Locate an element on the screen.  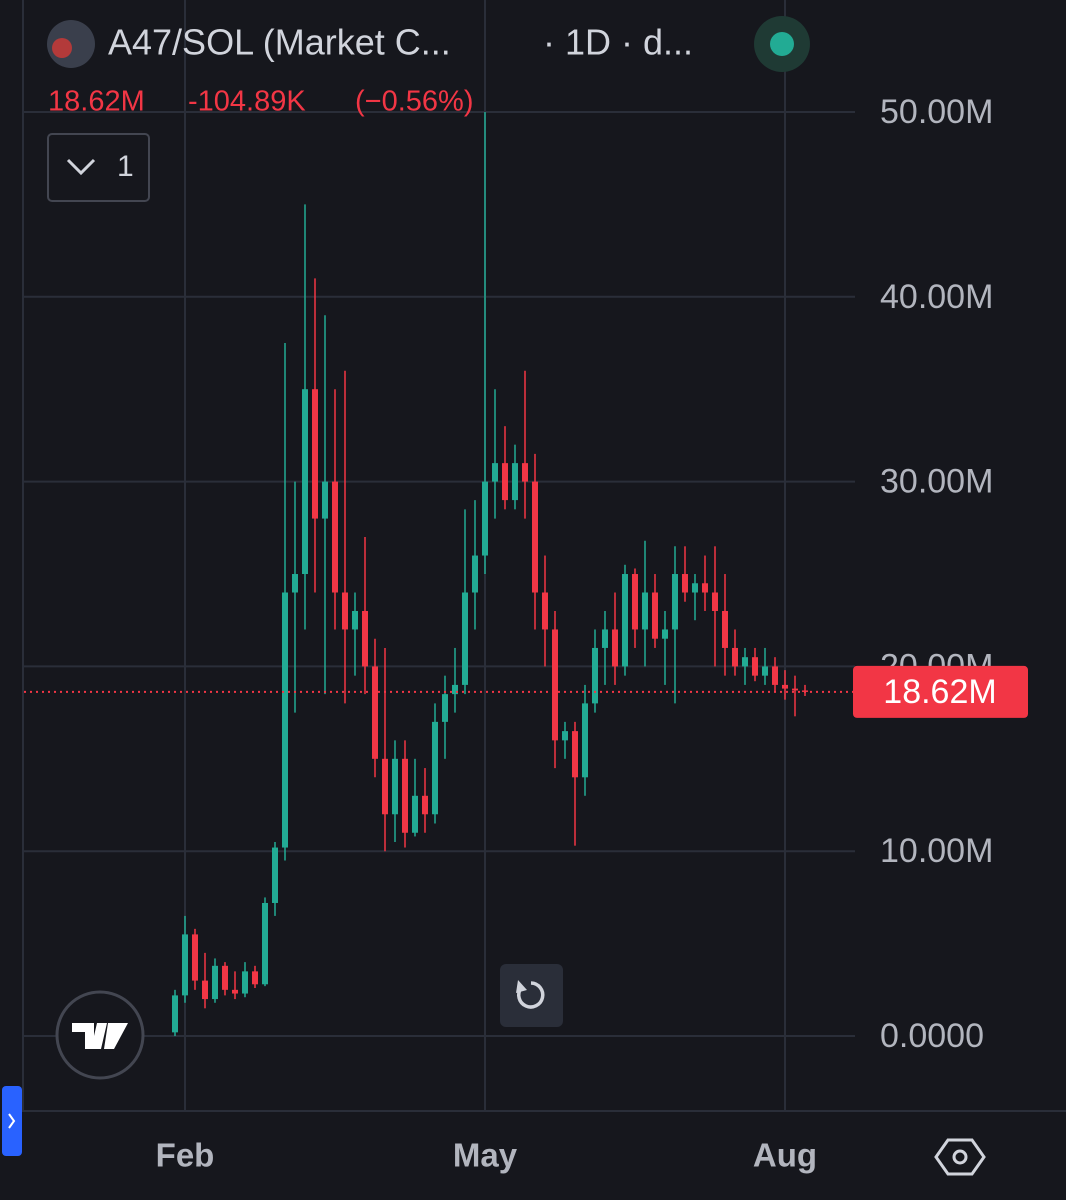
x-tick-label: Feb is located at coordinates (185, 1155).